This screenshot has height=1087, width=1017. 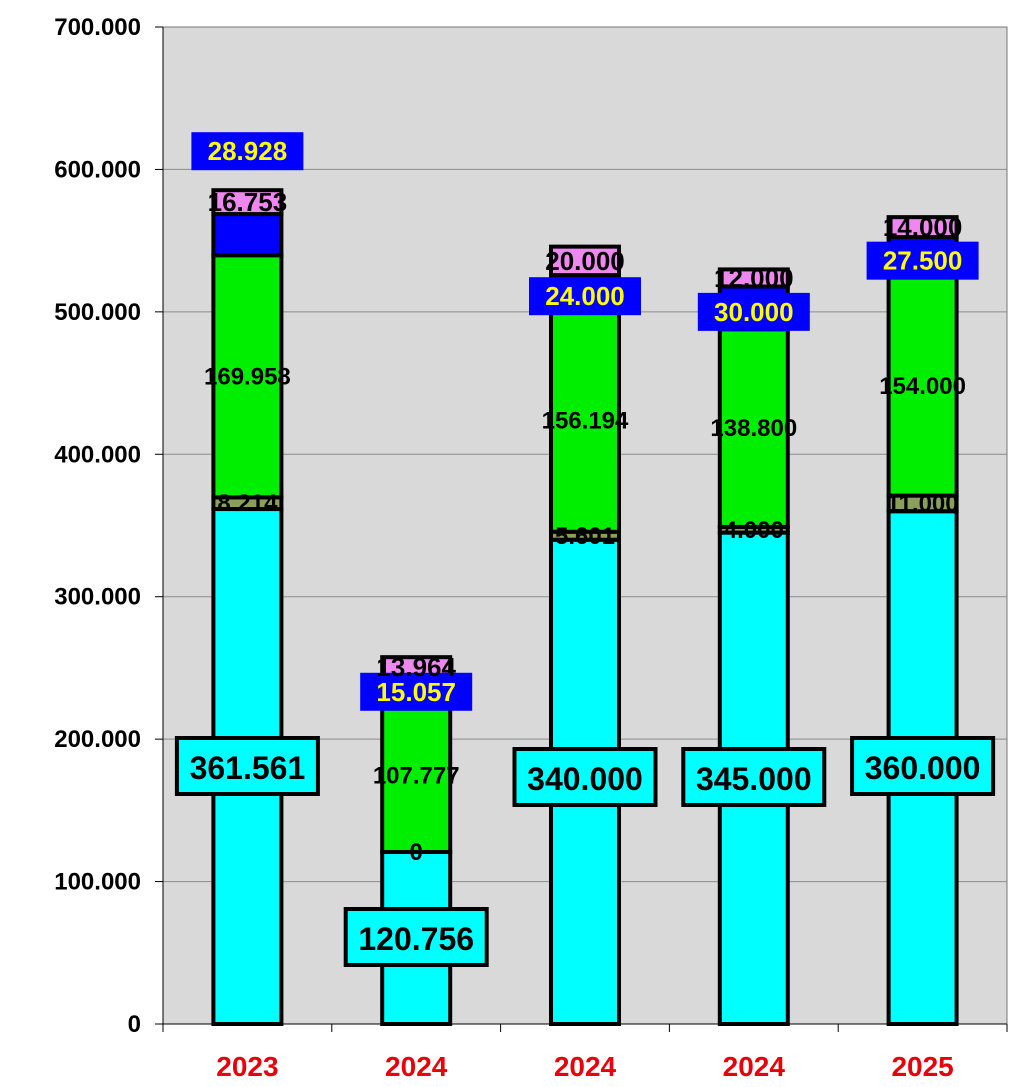 I want to click on y-tick-label: 300.000, so click(x=97, y=597).